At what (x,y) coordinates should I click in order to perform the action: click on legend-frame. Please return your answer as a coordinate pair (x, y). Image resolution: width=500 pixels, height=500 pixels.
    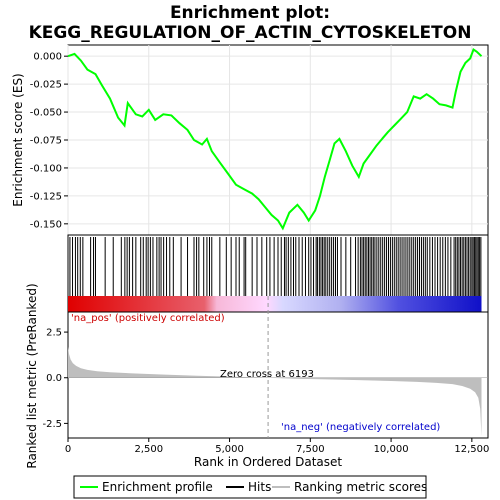
    Looking at the image, I should click on (250, 487).